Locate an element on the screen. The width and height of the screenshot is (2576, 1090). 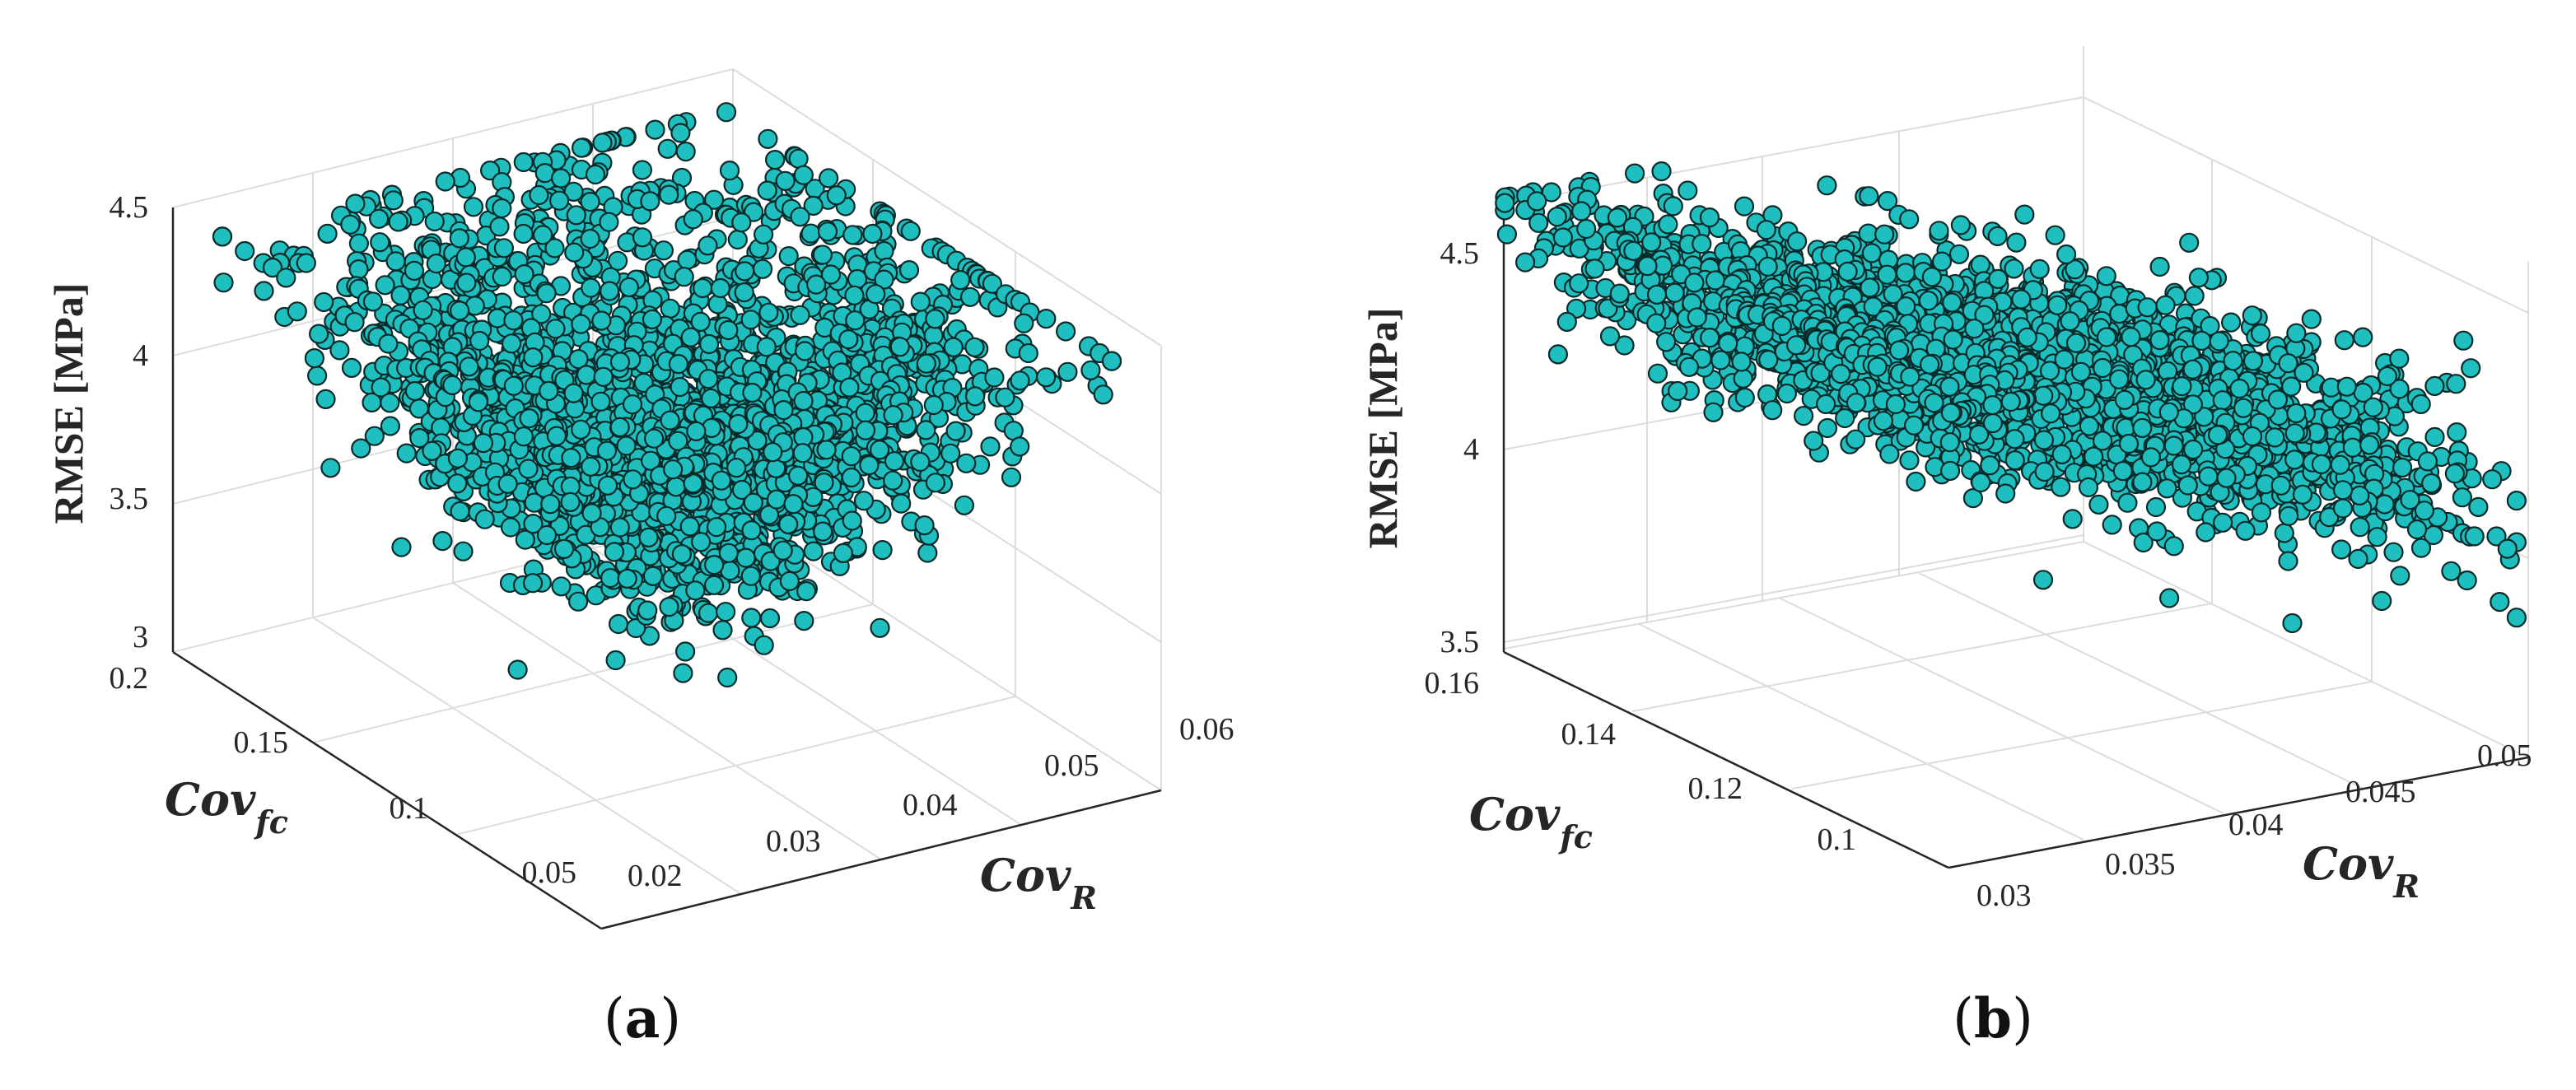
panel-a-ytick-0.1: 0.1 is located at coordinates (409, 808).